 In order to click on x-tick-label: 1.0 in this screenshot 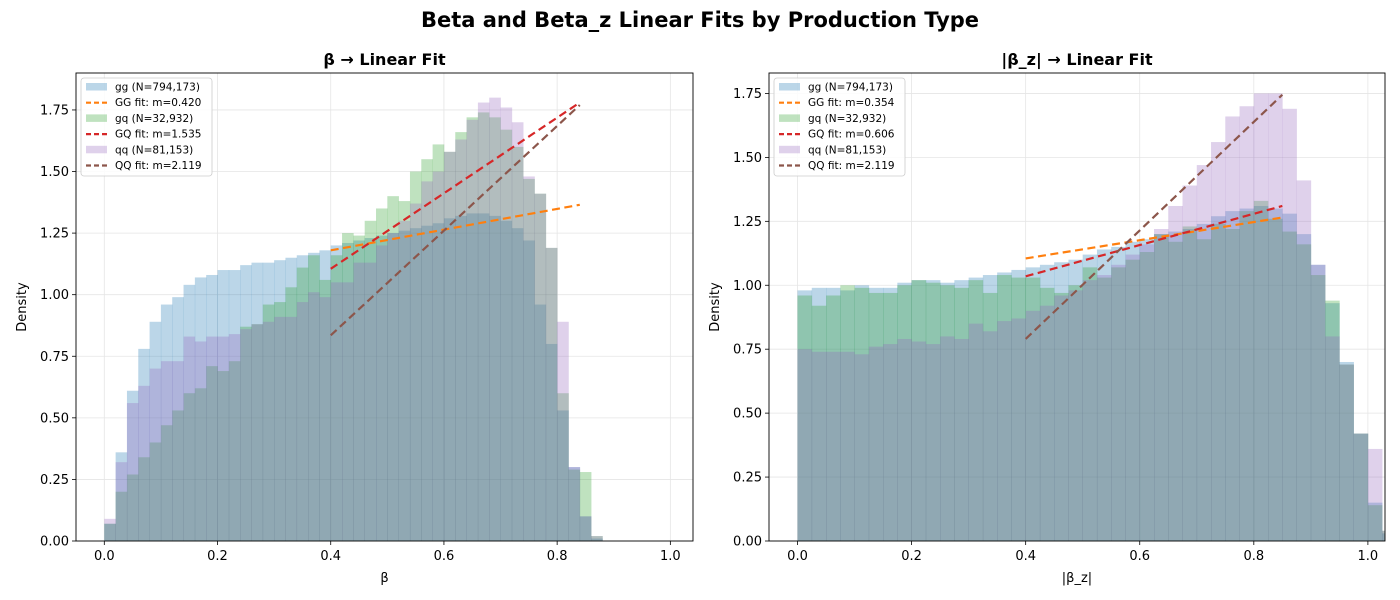, I will do `click(1368, 556)`.